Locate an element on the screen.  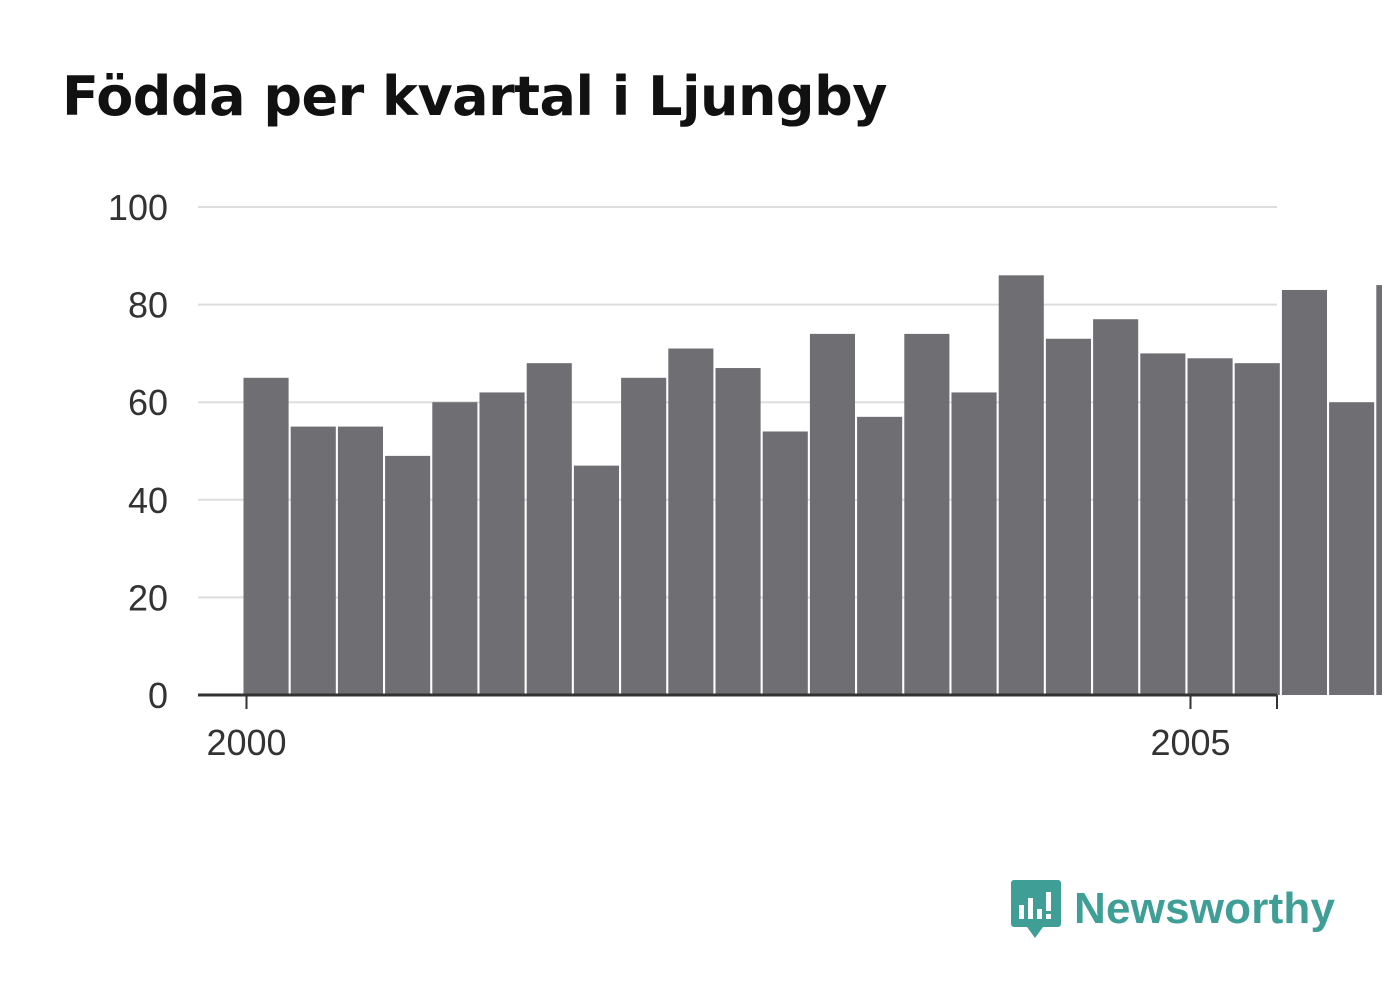
axes is located at coordinates (738, 701).